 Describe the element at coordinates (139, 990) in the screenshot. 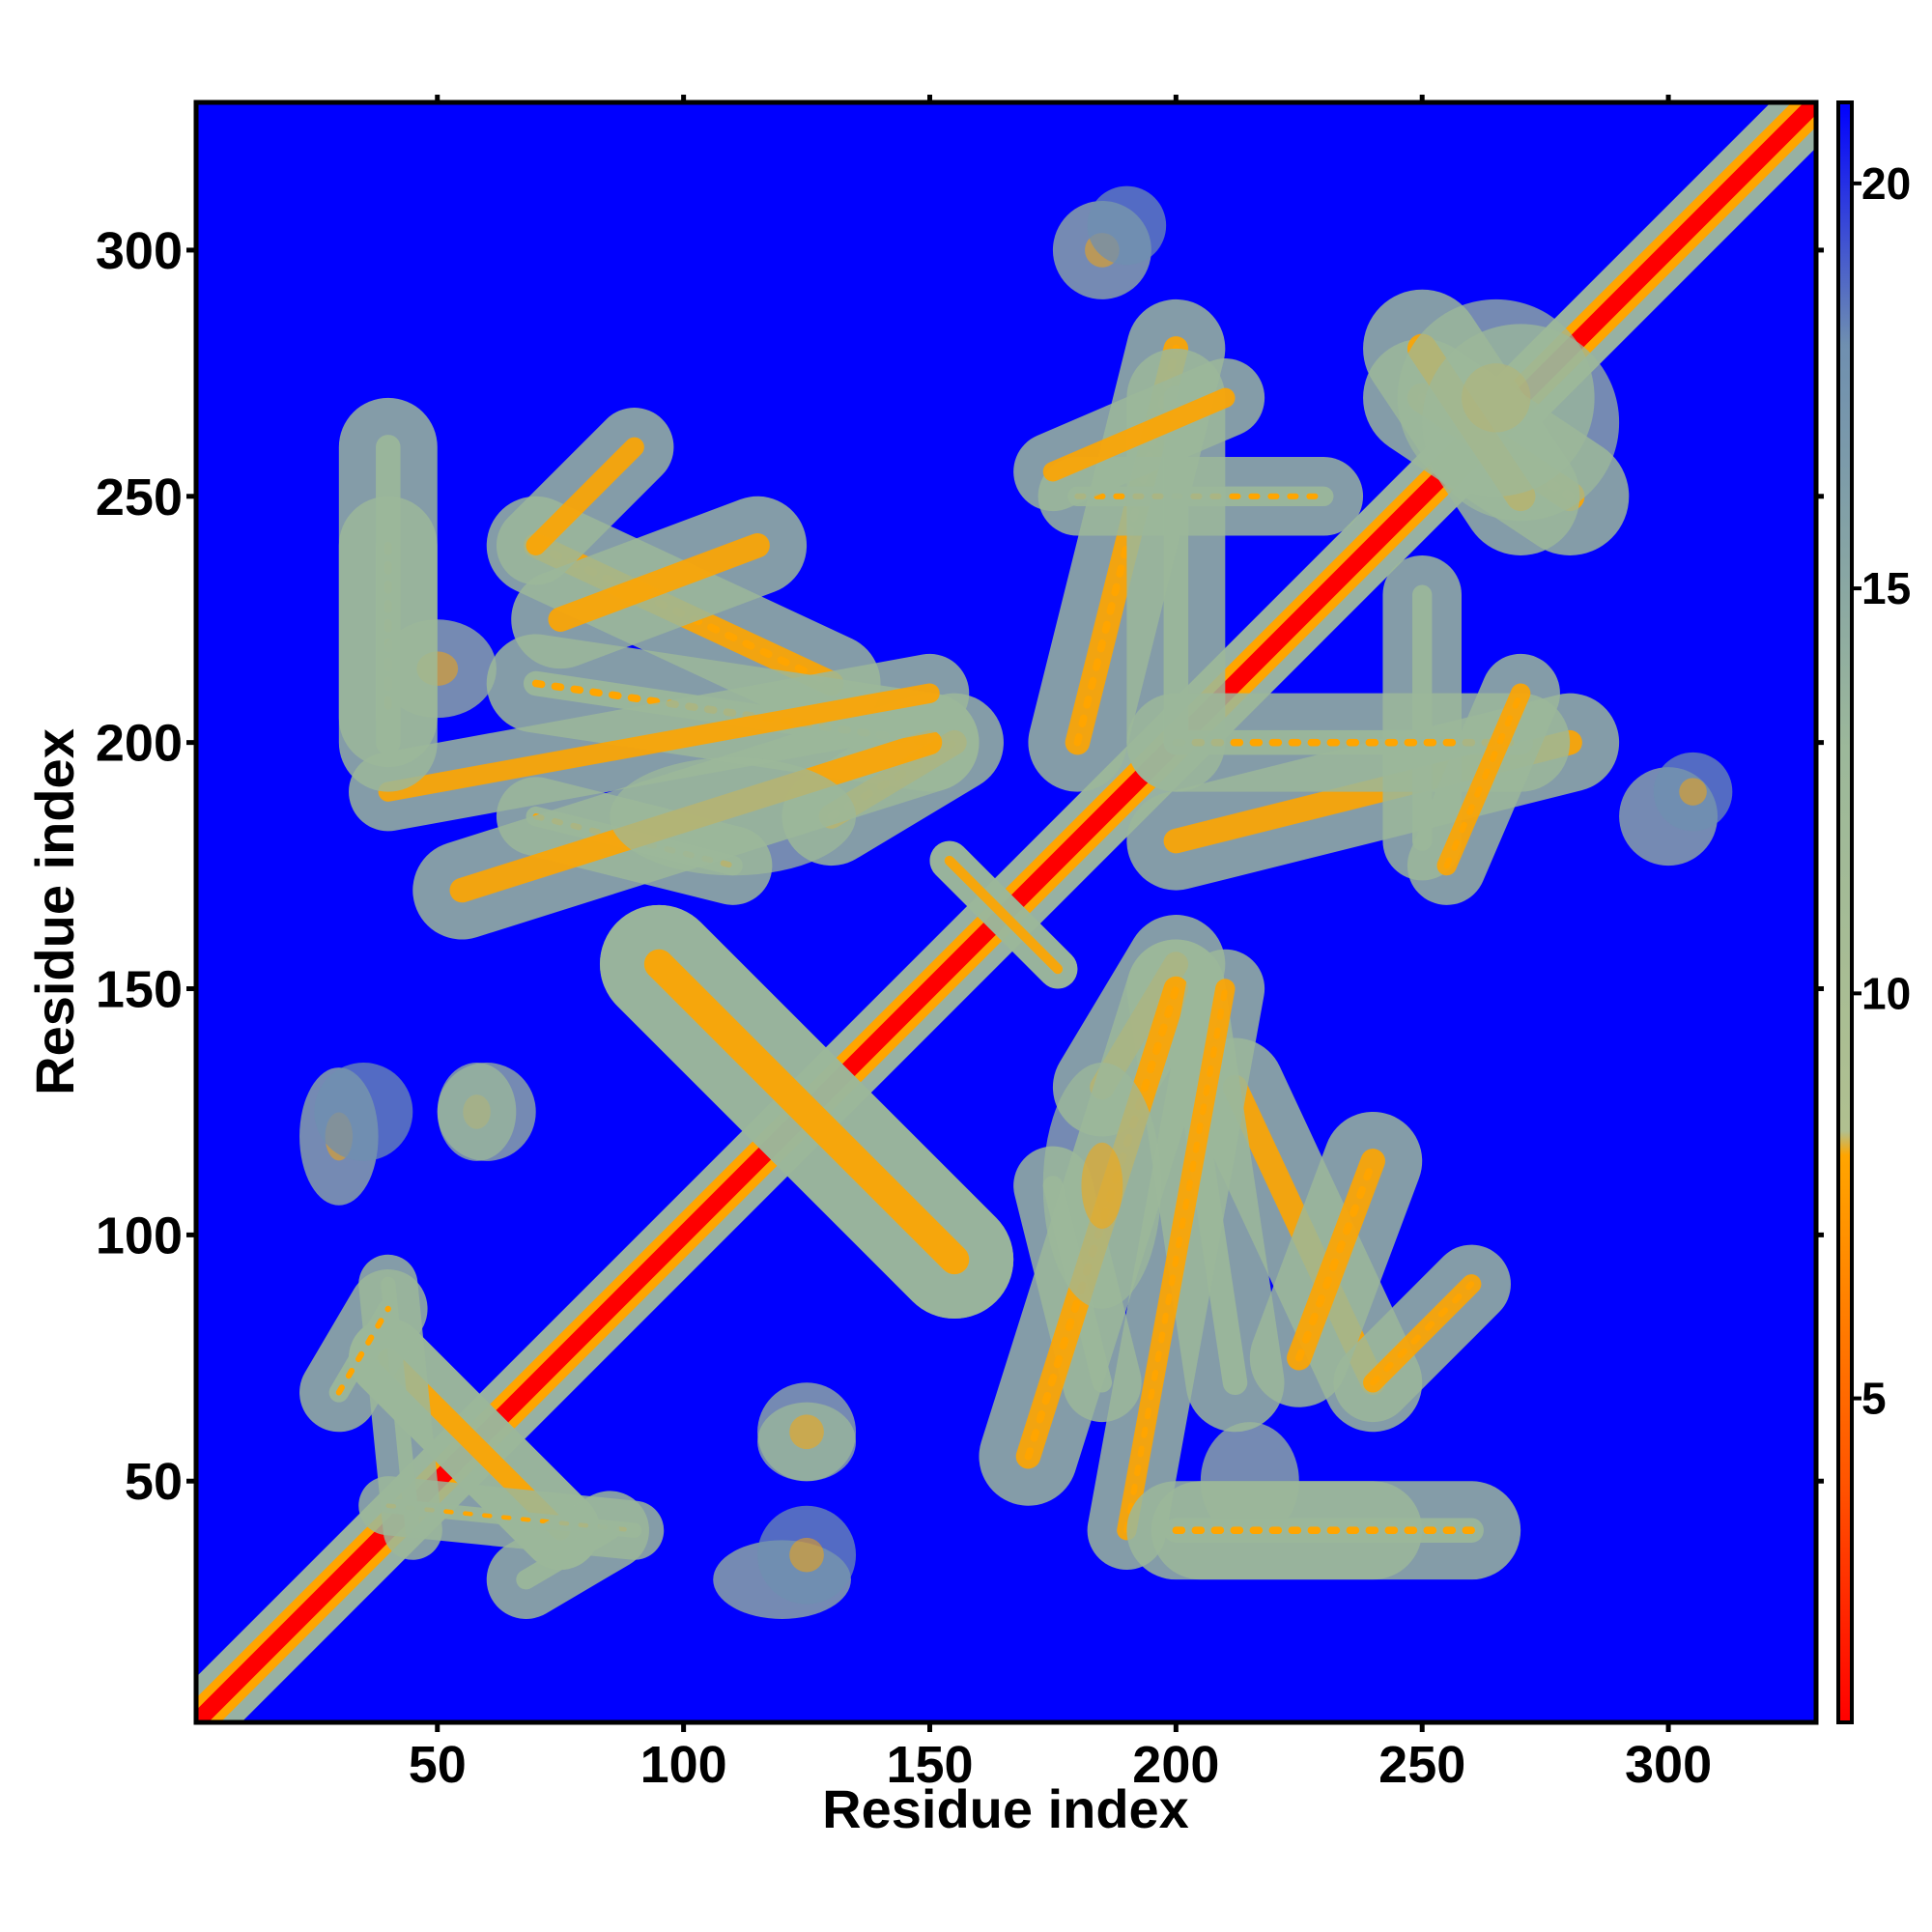

I see `y-tick-label: 150` at that location.